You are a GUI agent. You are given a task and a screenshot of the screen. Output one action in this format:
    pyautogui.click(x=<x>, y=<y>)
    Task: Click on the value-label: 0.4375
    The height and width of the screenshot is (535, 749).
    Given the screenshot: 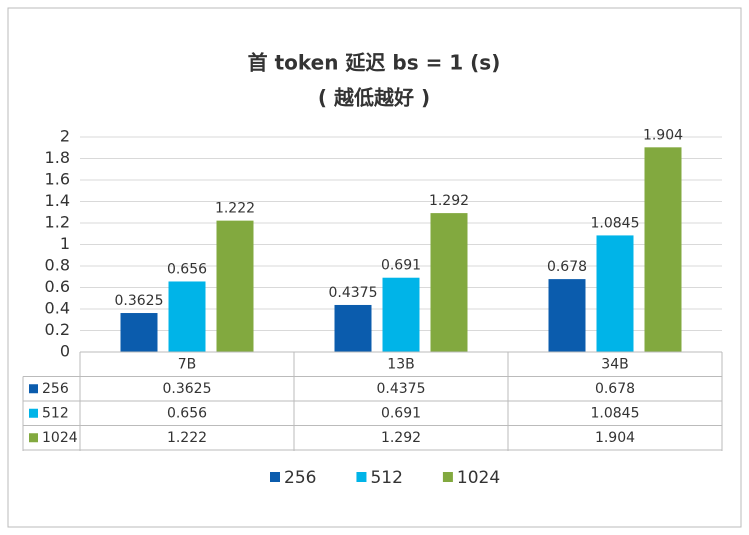 What is the action you would take?
    pyautogui.click(x=353, y=293)
    